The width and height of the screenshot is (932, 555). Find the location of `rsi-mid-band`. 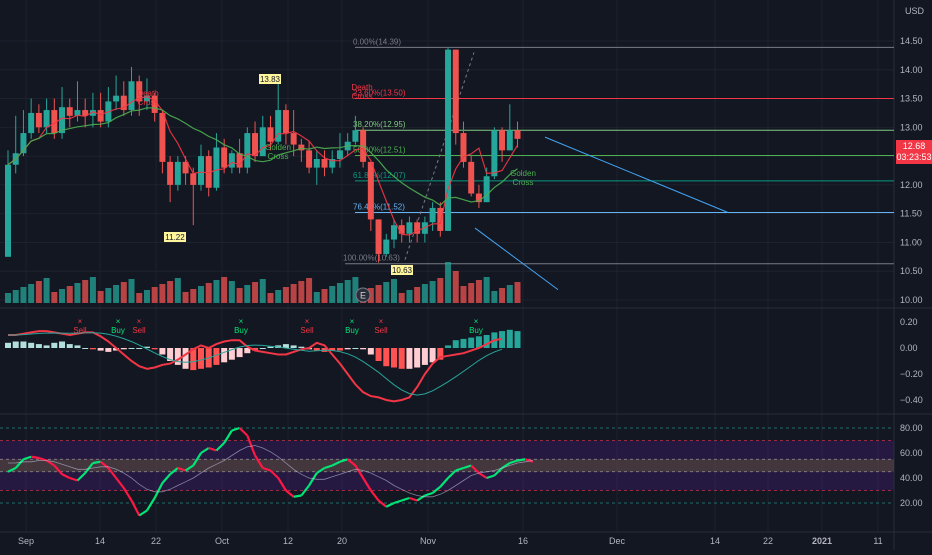

rsi-mid-band is located at coordinates (447, 465).